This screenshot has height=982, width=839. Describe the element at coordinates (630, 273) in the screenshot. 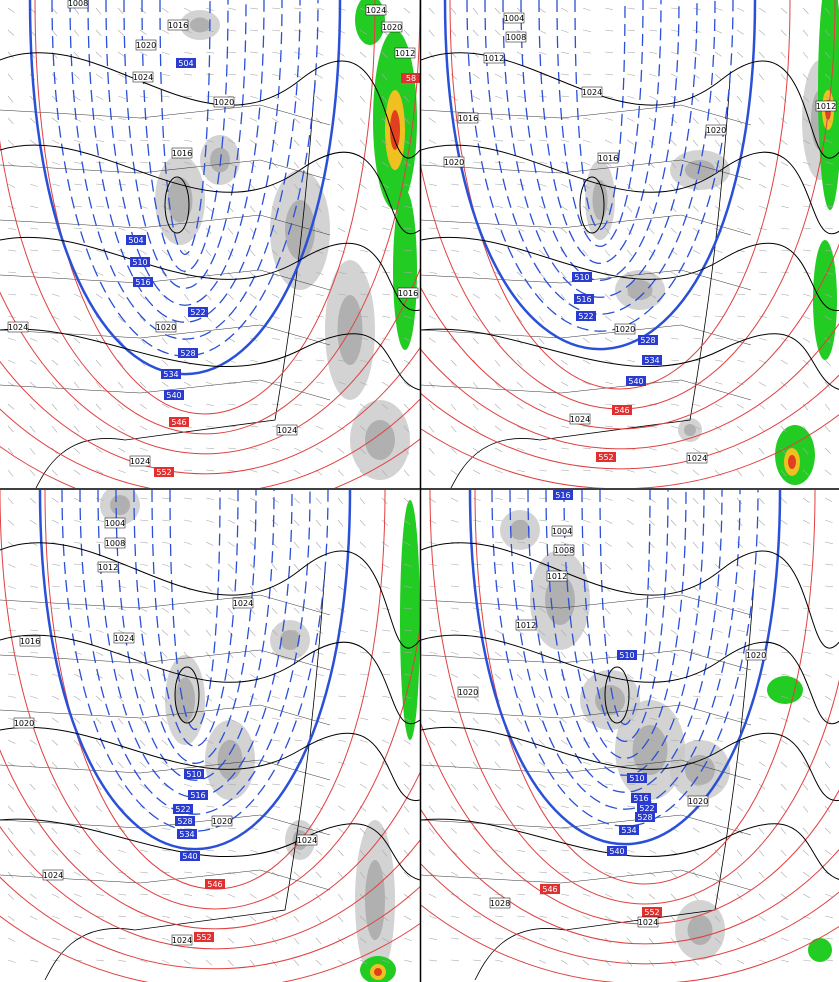

I see `isobar` at that location.